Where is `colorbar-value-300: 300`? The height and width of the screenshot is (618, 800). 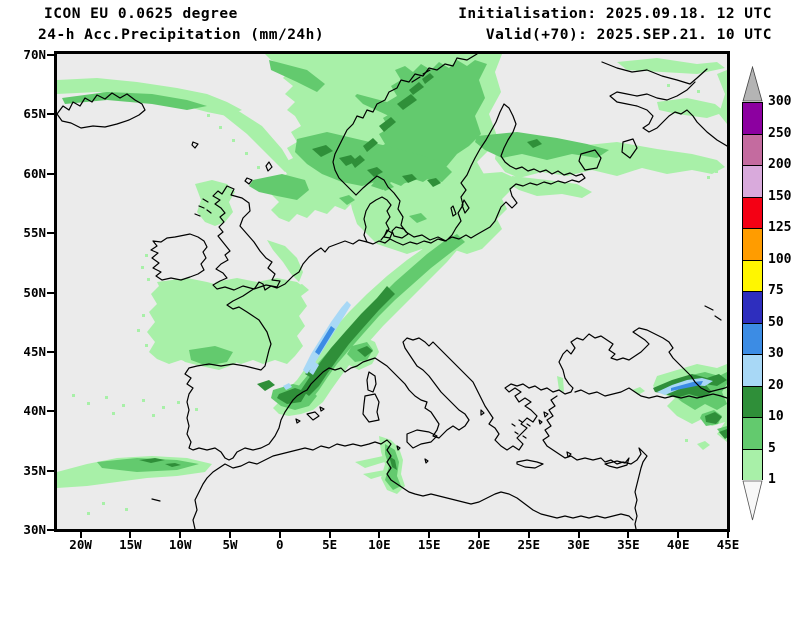
colorbar-value-300: 300 is located at coordinates (780, 101).